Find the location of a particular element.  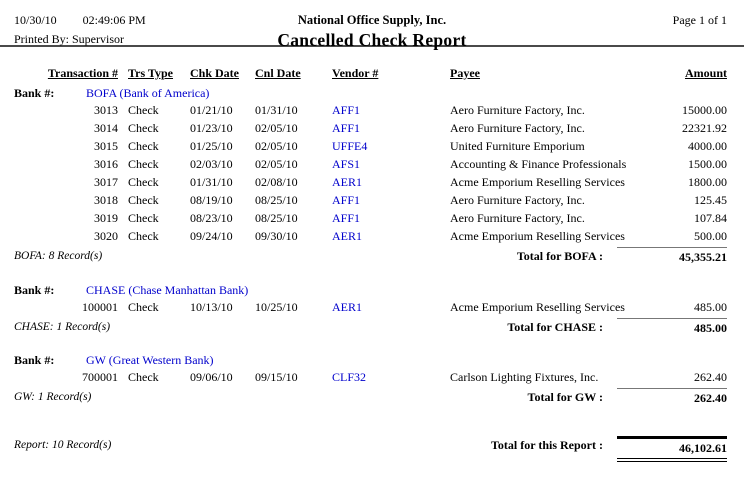

transaction-number: 3017 is located at coordinates (106, 182).